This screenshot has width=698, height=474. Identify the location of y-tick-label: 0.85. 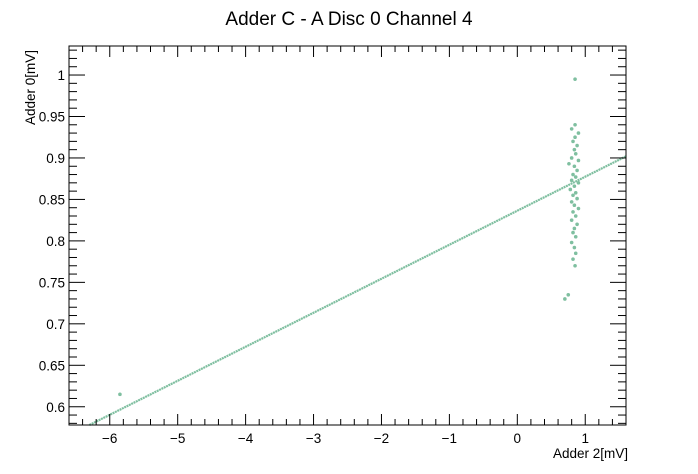
(52, 199).